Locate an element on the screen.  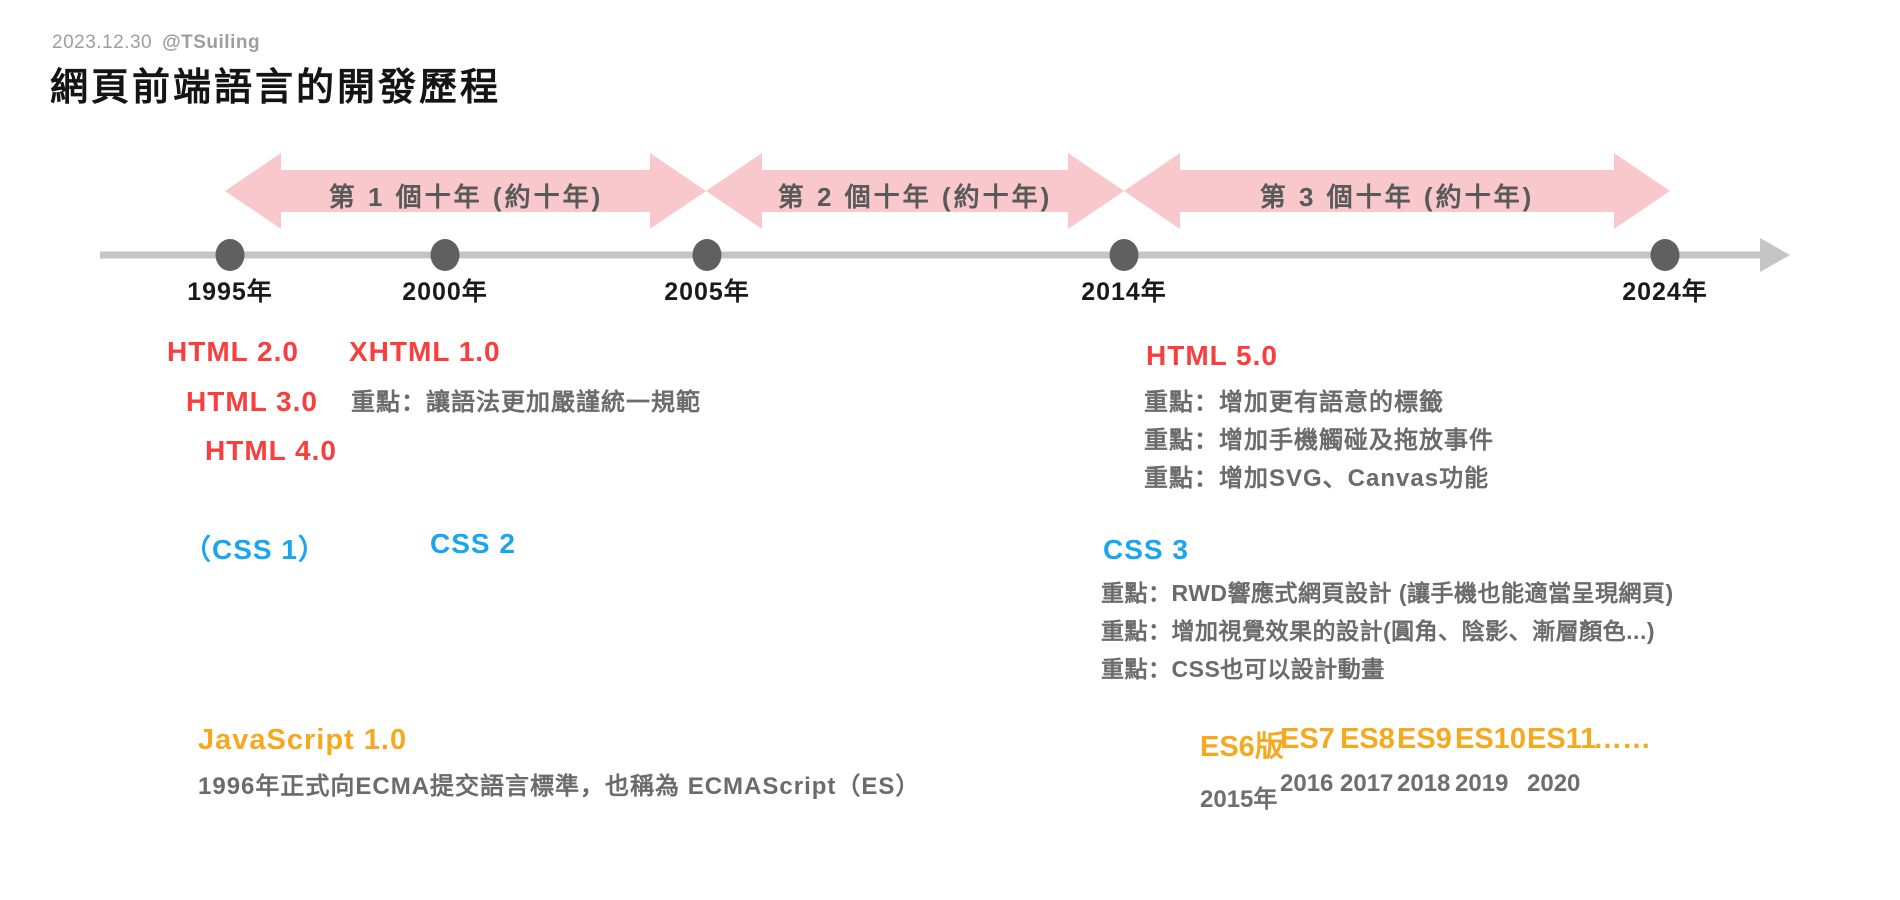
es9-label: ES9 is located at coordinates (1424, 739).